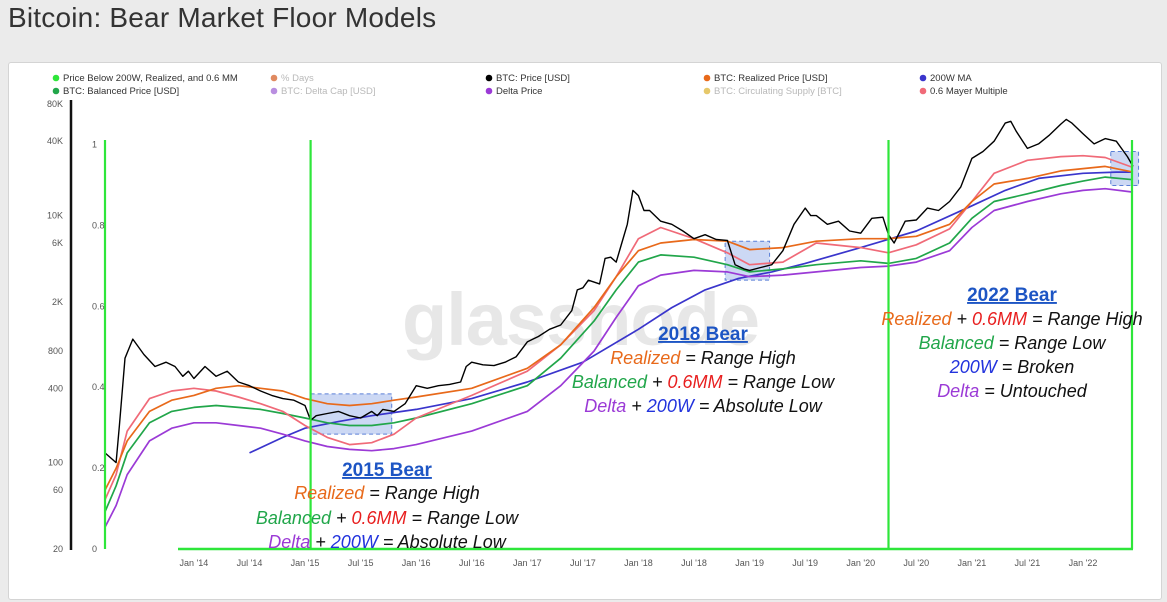 This screenshot has width=1167, height=602. Describe the element at coordinates (527, 563) in the screenshot. I see `x-tick-label: Jan '17` at that location.